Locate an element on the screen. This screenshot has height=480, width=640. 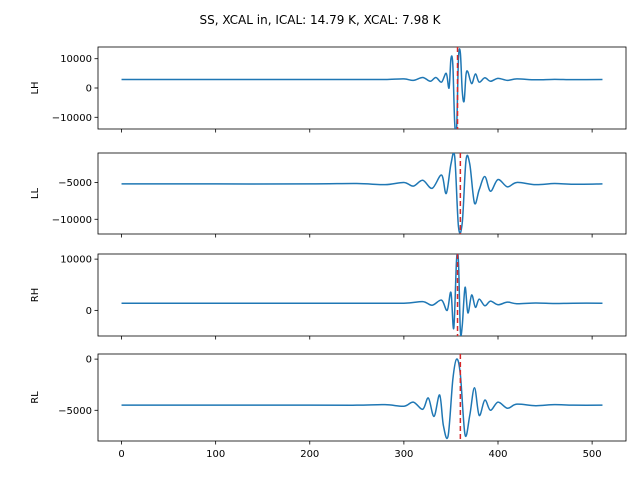
x-tick-label: 400 is located at coordinates (497, 454).